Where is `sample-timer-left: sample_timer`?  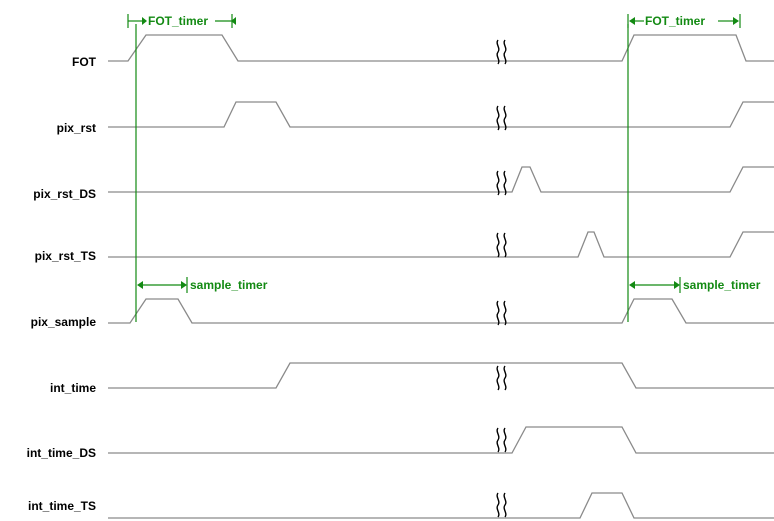 sample-timer-left: sample_timer is located at coordinates (202, 285).